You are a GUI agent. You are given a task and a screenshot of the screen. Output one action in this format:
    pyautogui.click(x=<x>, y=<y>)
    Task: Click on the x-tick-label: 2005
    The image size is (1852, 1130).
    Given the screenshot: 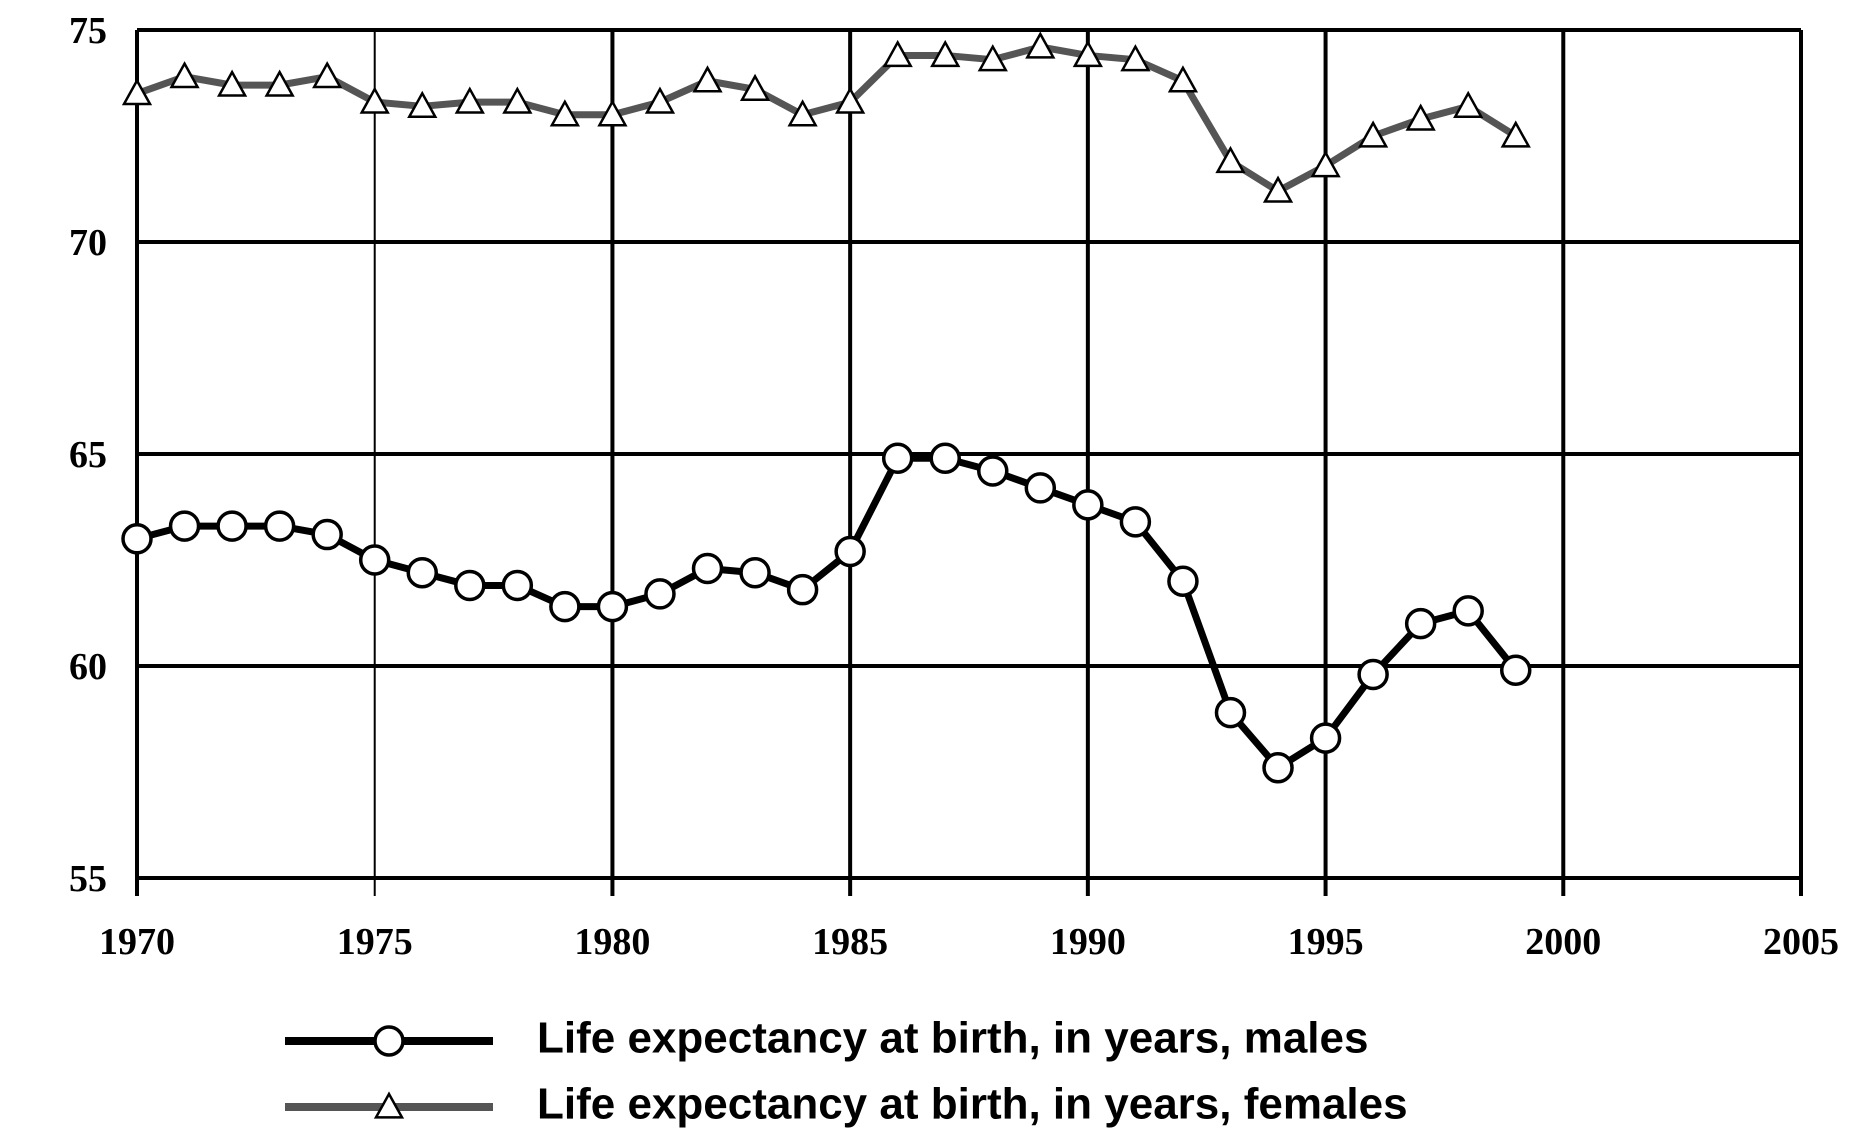 What is the action you would take?
    pyautogui.click(x=1801, y=942)
    